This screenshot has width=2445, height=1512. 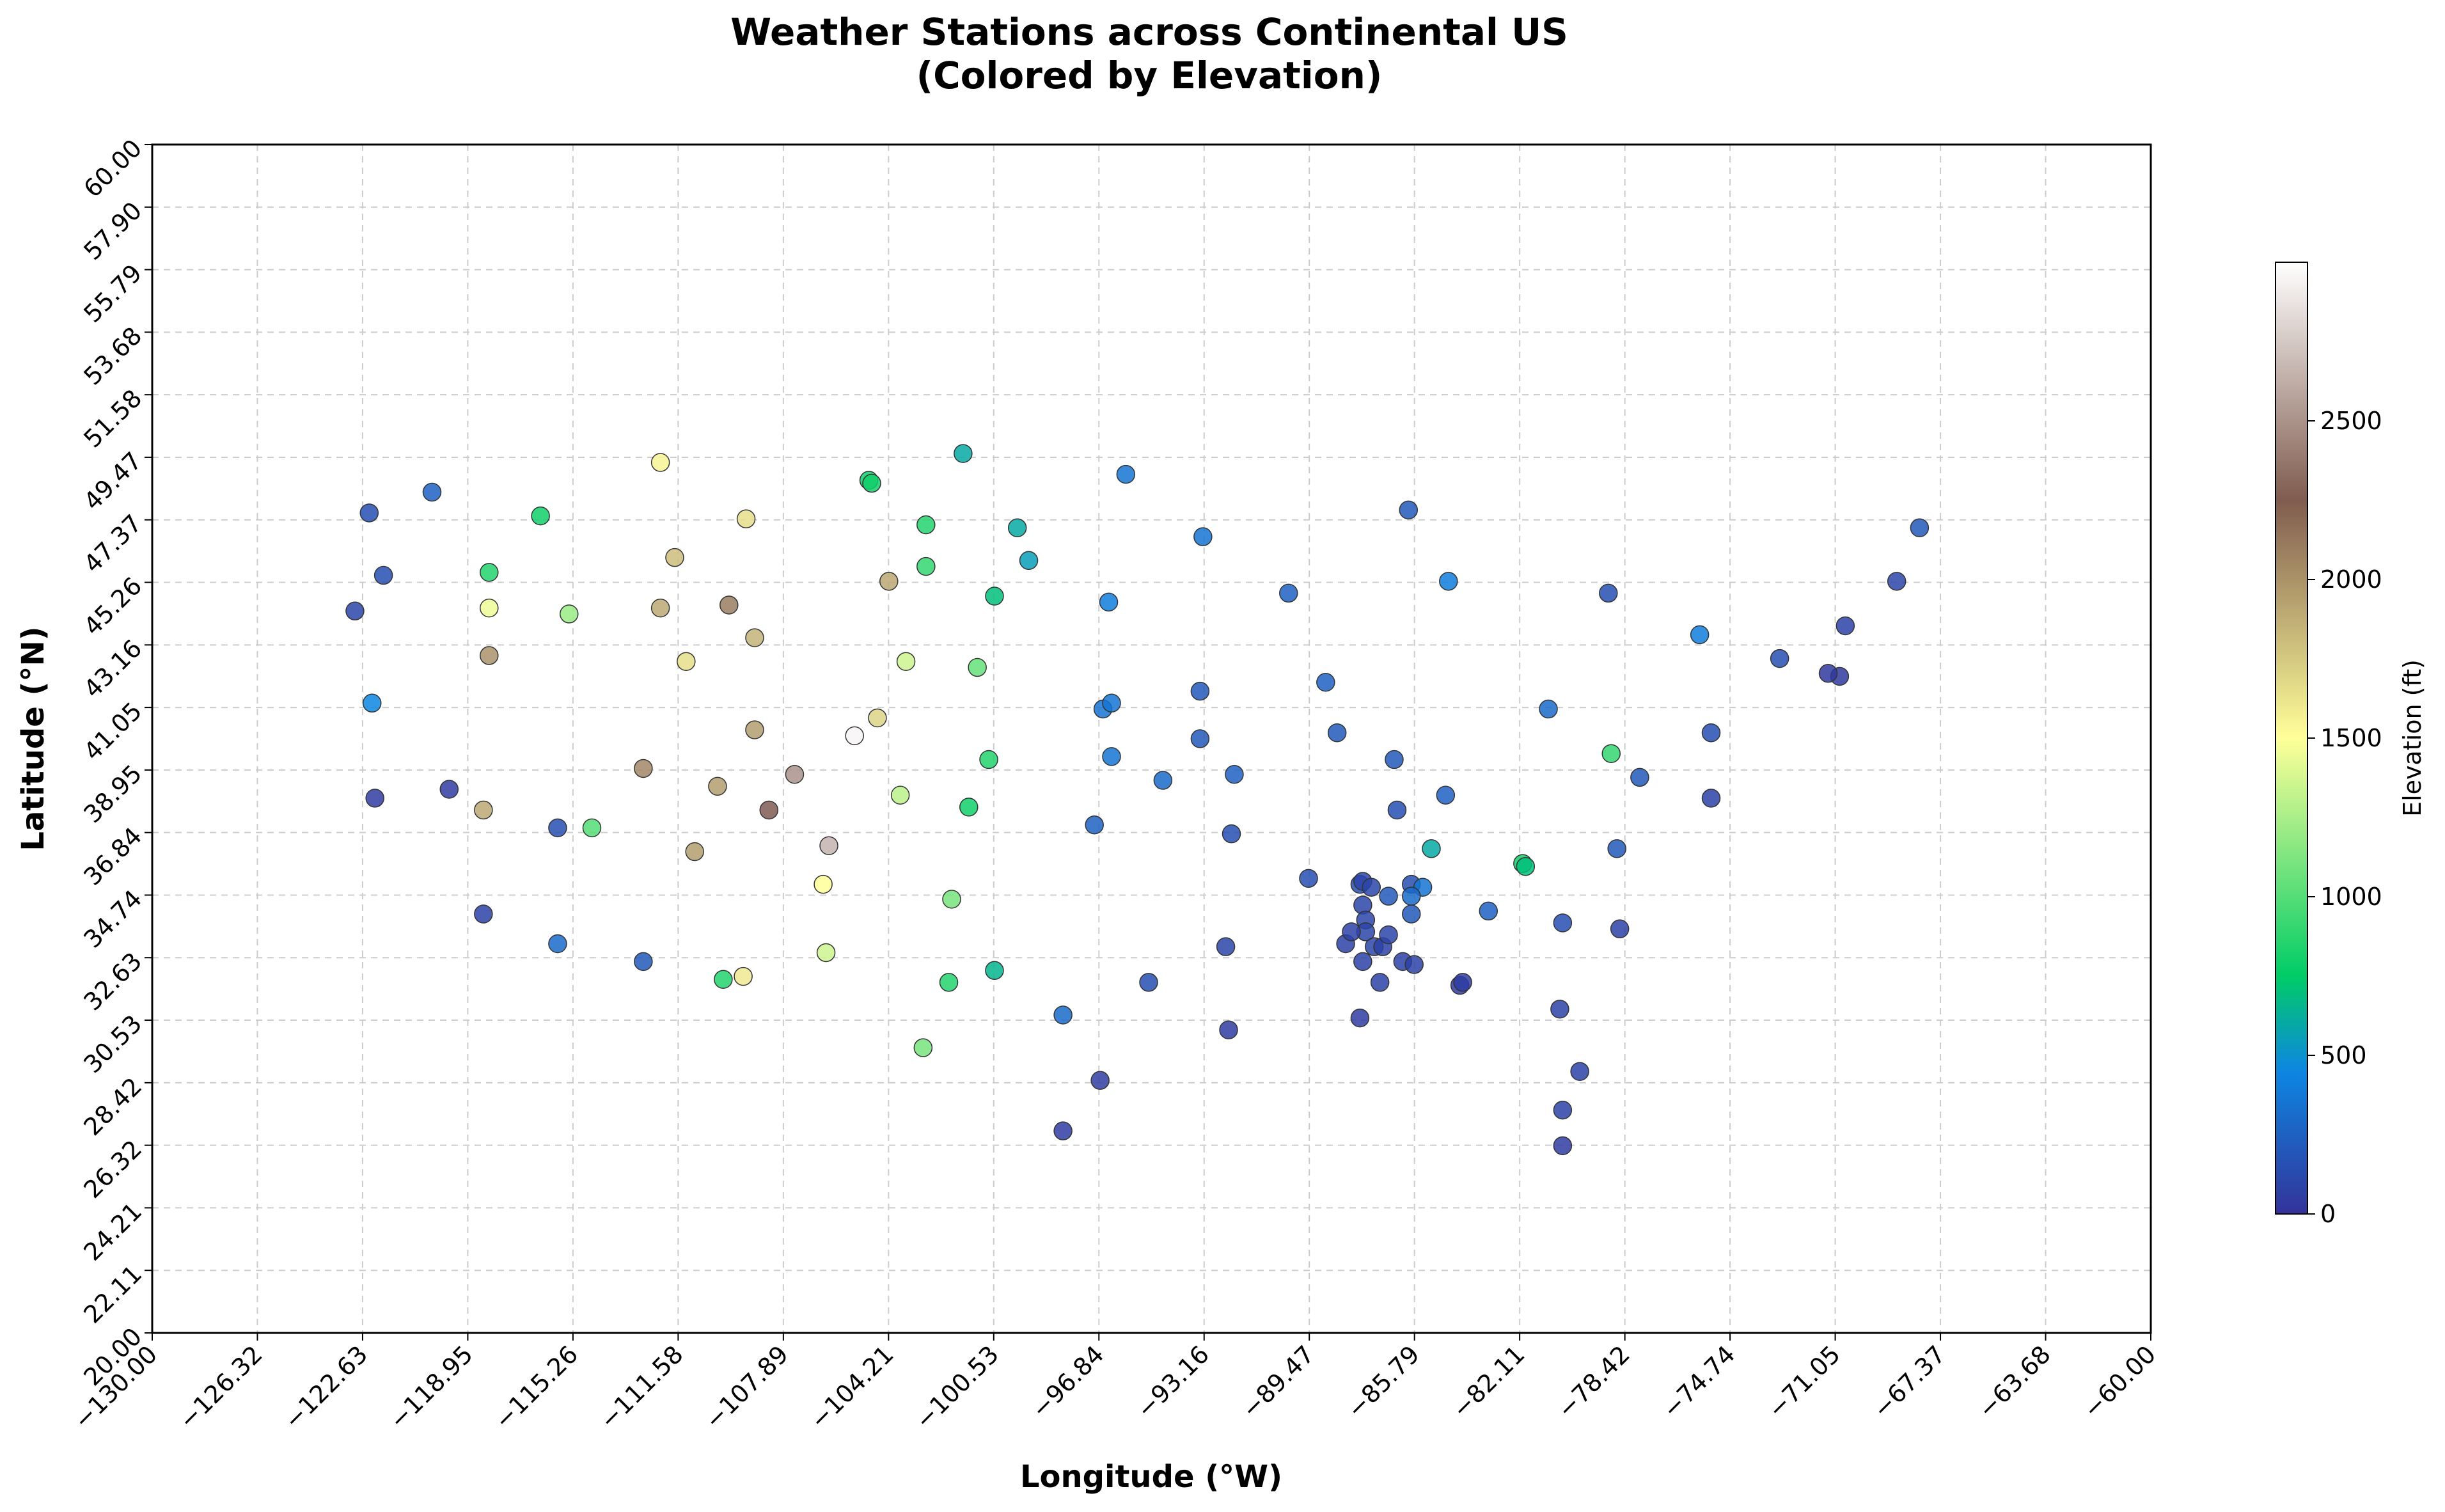 I want to click on x-tick-label: −93.16, so click(x=1173, y=1382).